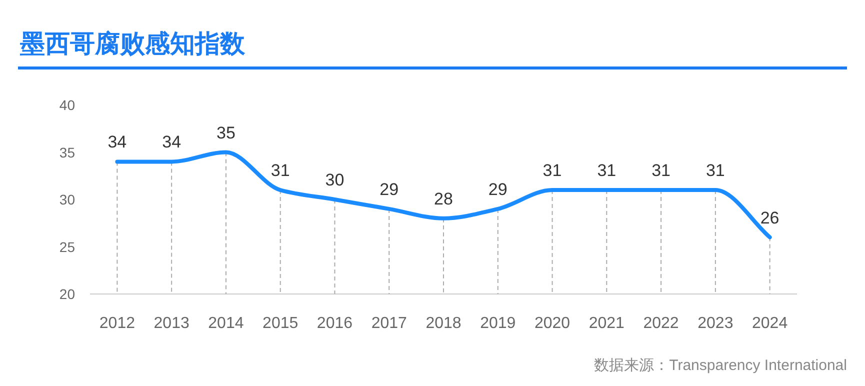 The height and width of the screenshot is (386, 865). Describe the element at coordinates (67, 200) in the screenshot. I see `y-tick-label: 30` at that location.